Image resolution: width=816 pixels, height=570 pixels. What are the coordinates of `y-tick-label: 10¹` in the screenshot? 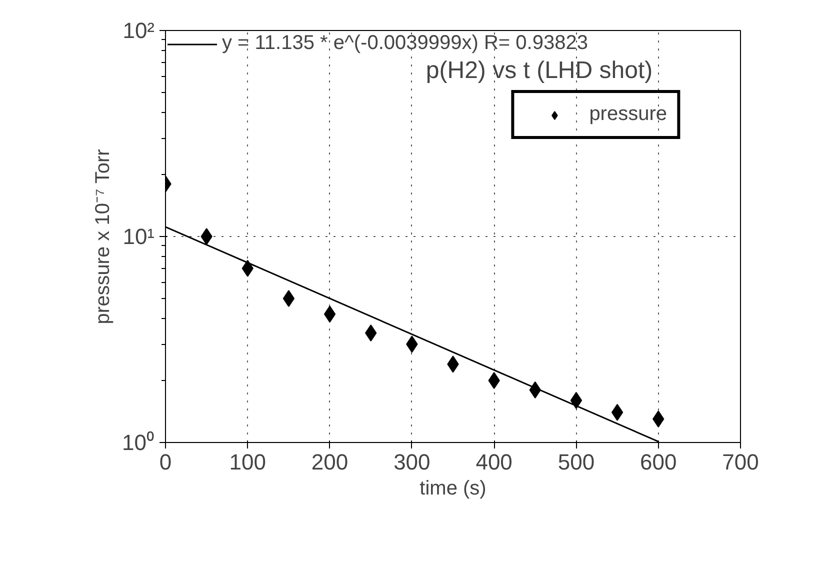 It's located at (138, 236).